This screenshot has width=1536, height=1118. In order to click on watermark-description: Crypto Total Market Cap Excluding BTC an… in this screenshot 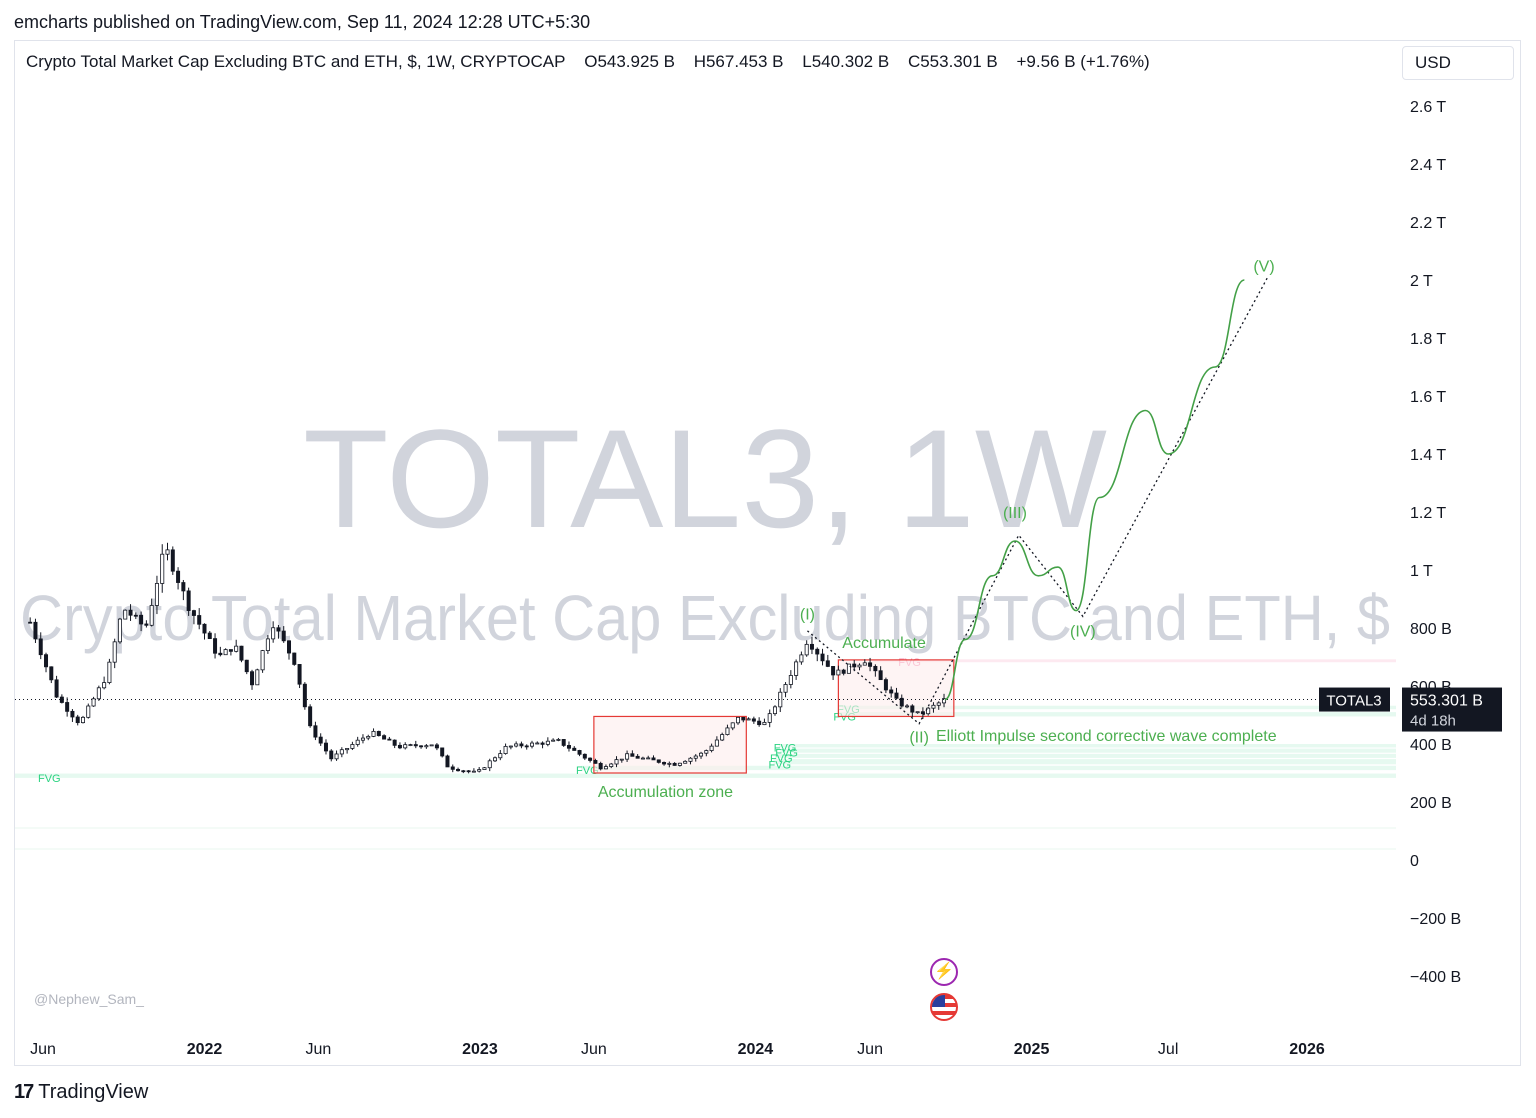, I will do `click(705, 618)`.